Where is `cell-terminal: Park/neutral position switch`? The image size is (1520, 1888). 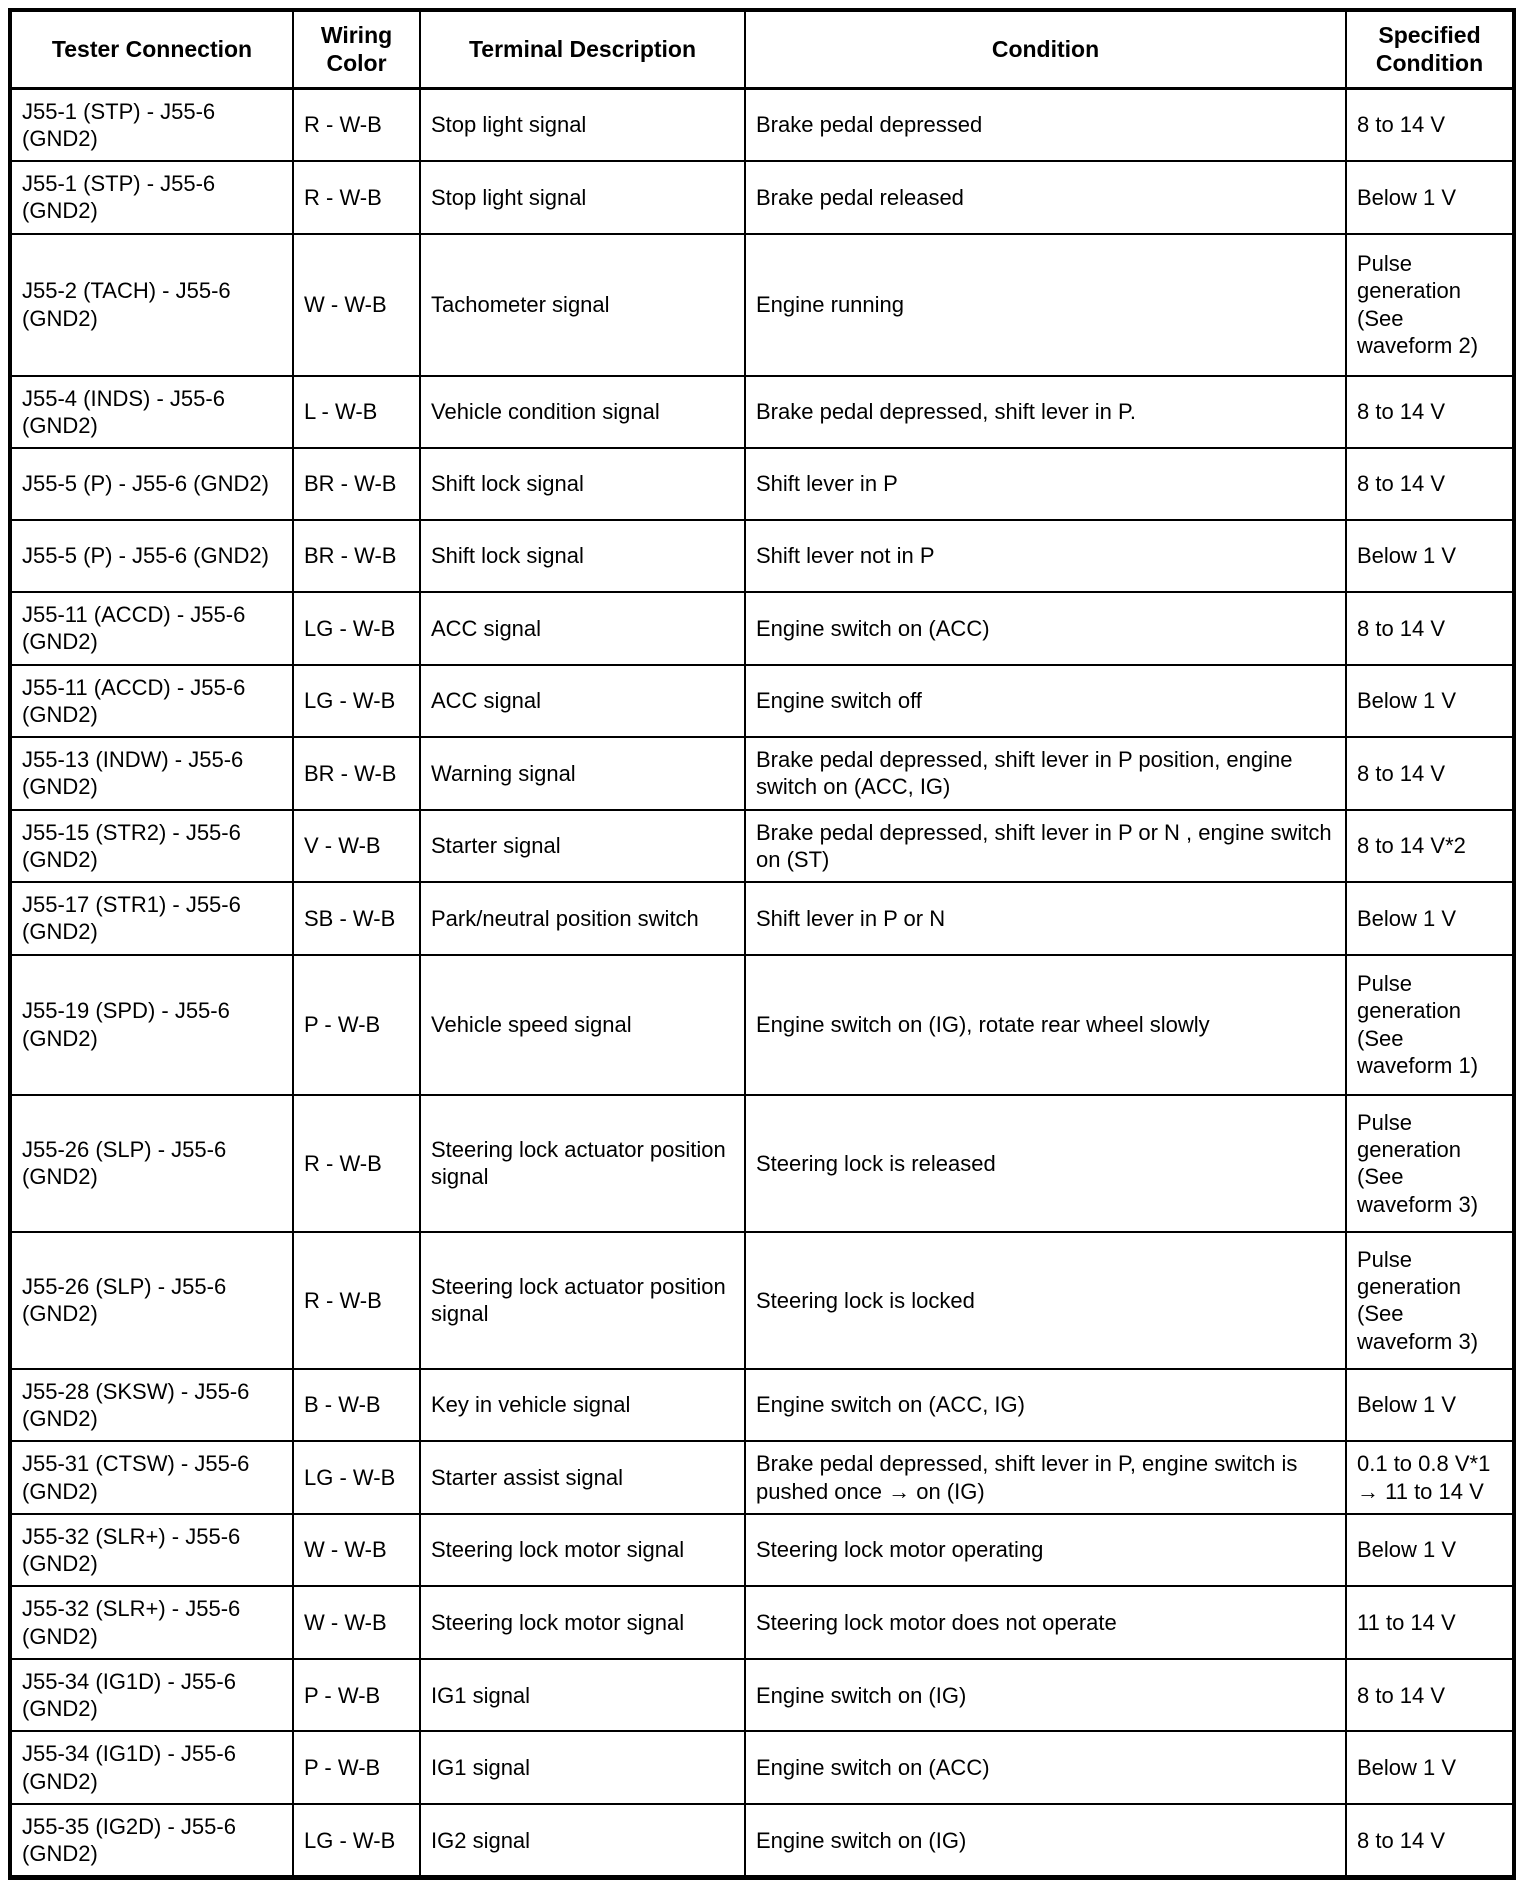
cell-terminal: Park/neutral position switch is located at coordinates (582, 918).